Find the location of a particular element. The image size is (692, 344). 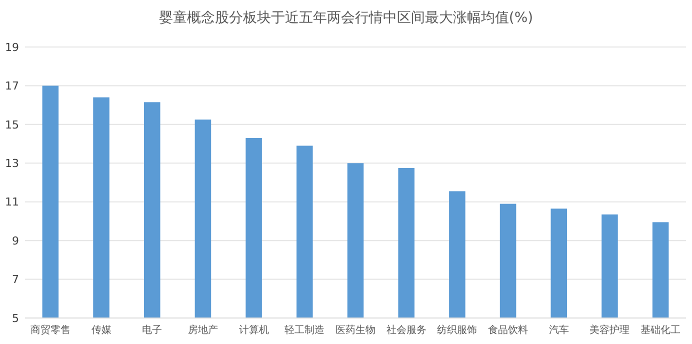

x-tick-label: 医药生物 is located at coordinates (356, 330).